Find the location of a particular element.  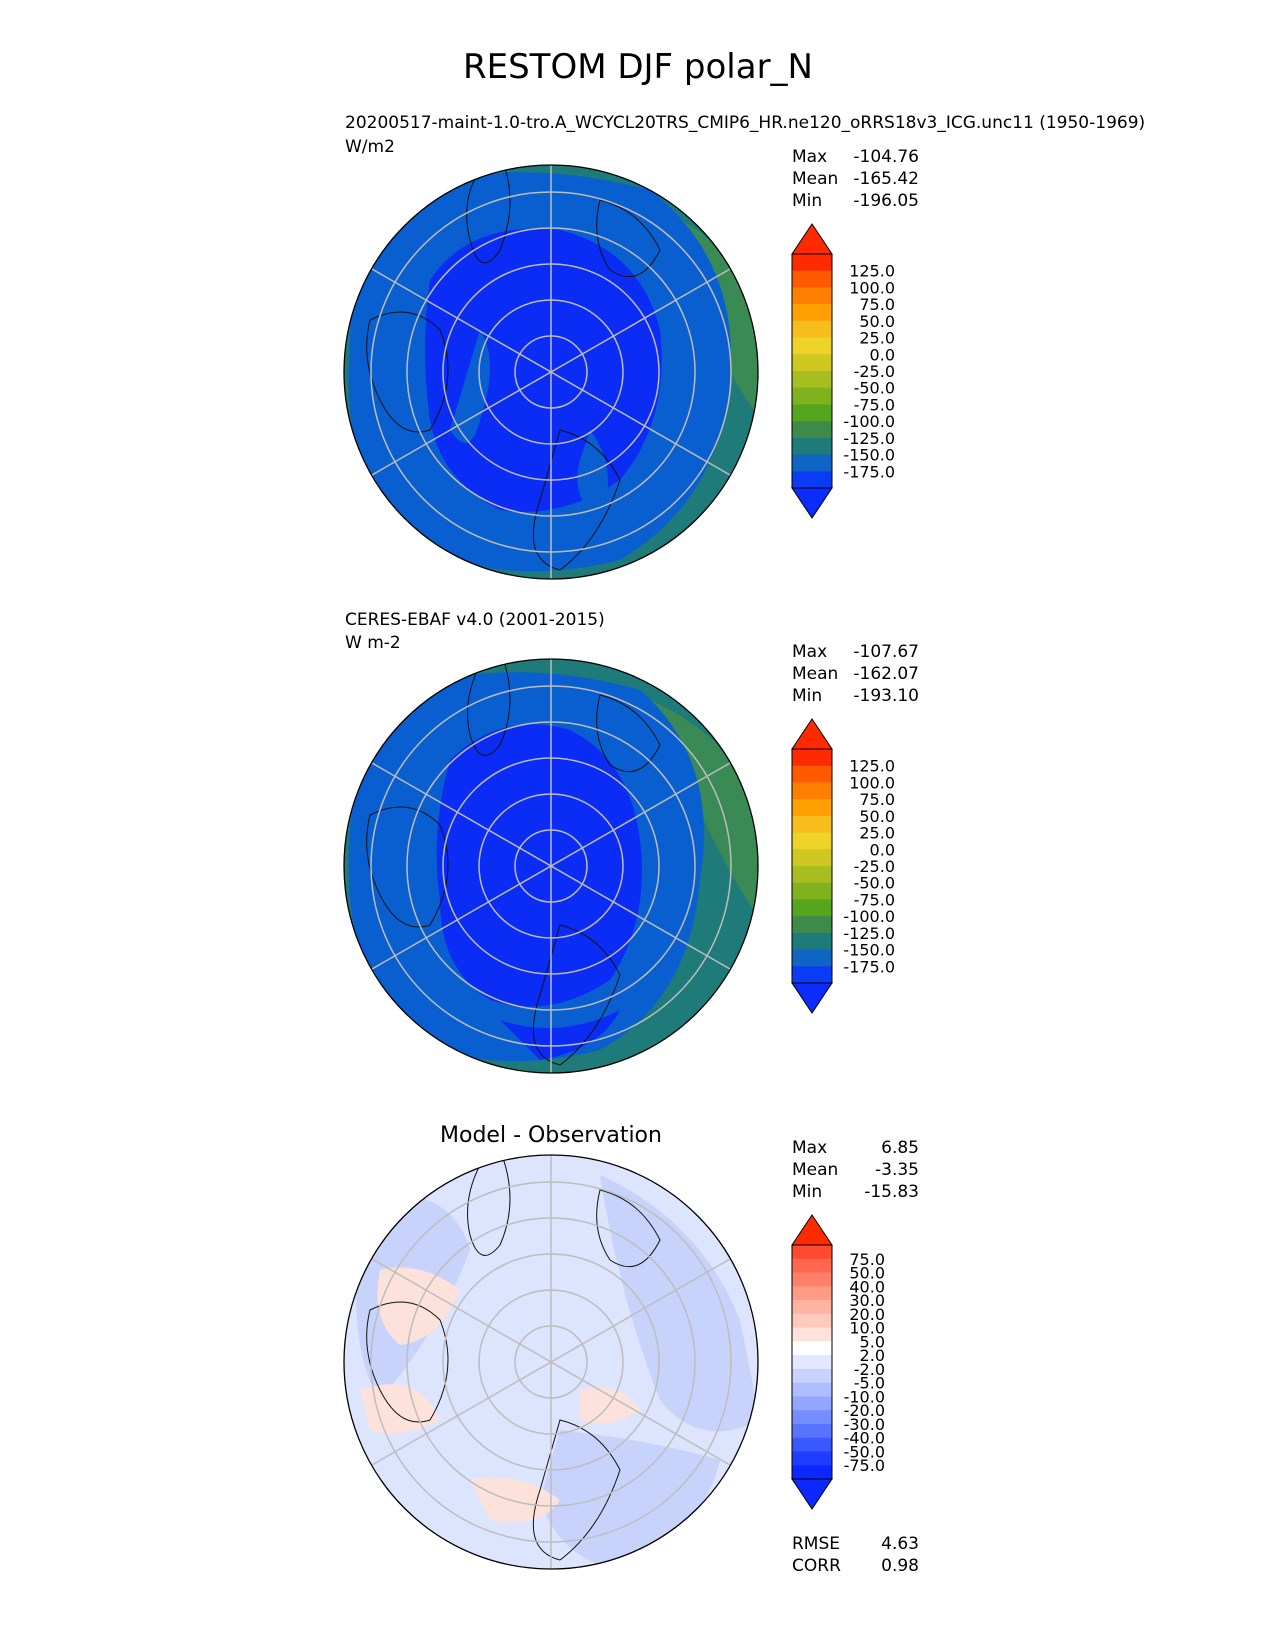

stat-value: -15.83 is located at coordinates (891, 1192).